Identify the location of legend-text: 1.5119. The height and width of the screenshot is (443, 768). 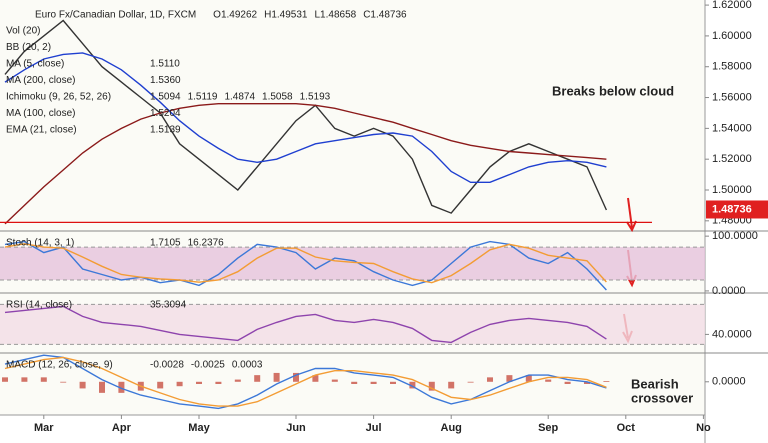
(203, 97).